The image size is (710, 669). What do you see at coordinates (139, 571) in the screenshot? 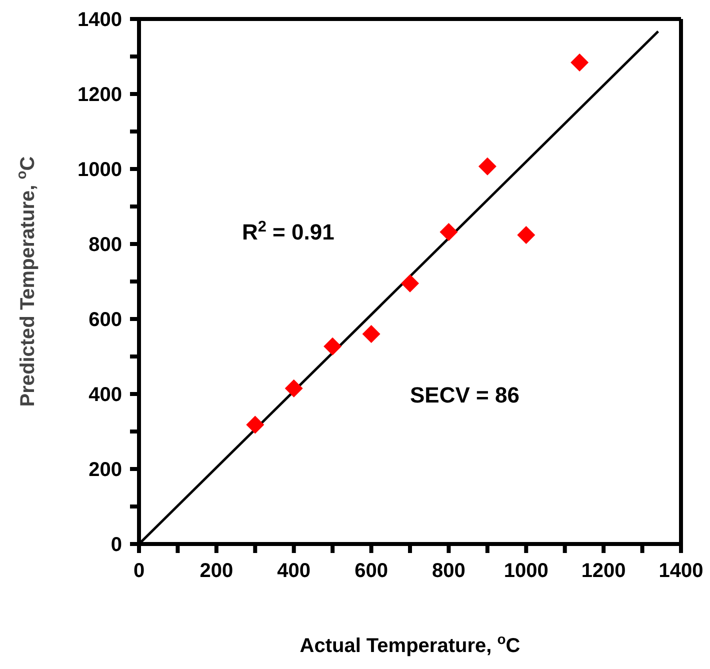
I see `x-tick-label: 0` at bounding box center [139, 571].